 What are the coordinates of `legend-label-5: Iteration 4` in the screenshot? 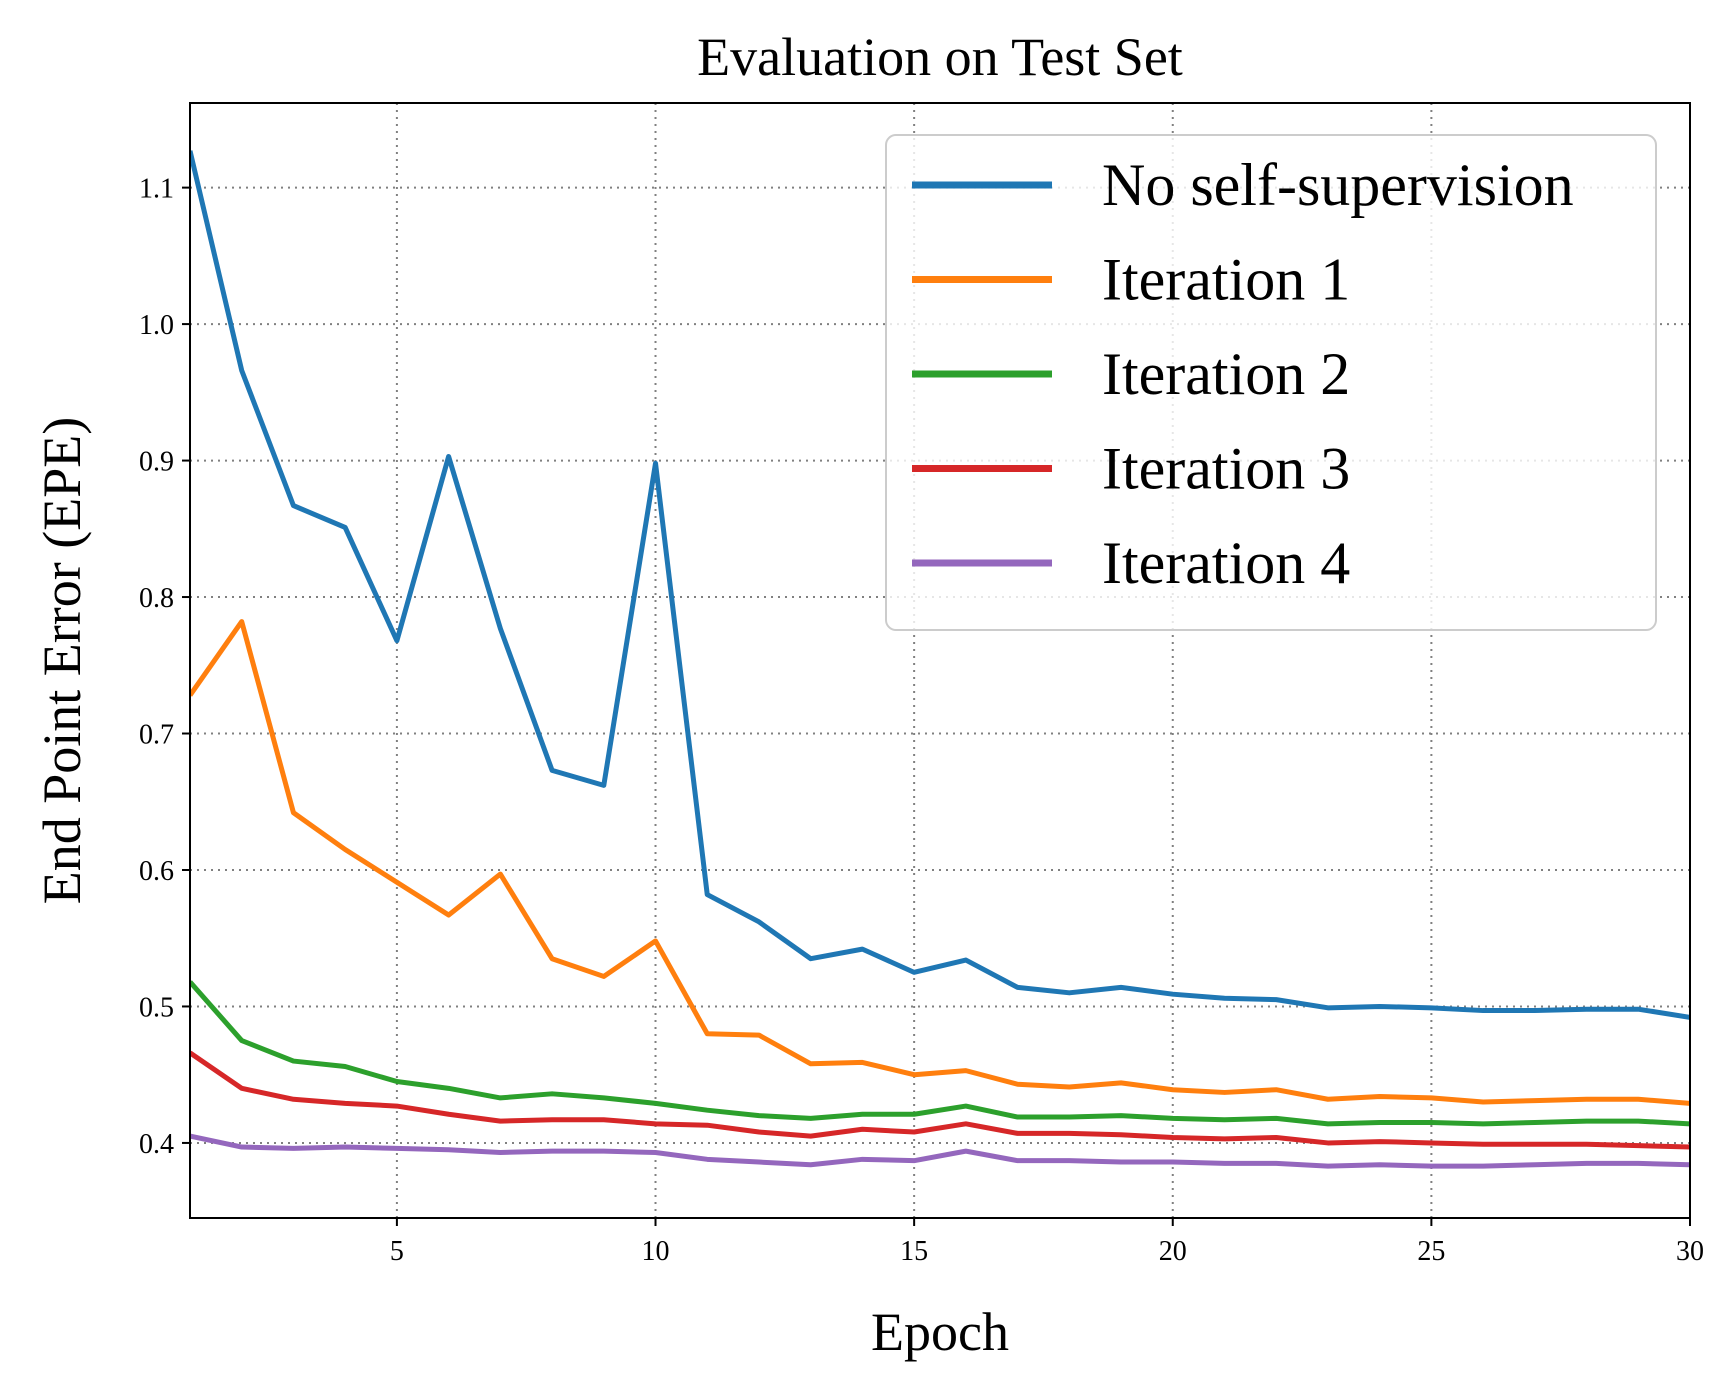 It's located at (1226, 563).